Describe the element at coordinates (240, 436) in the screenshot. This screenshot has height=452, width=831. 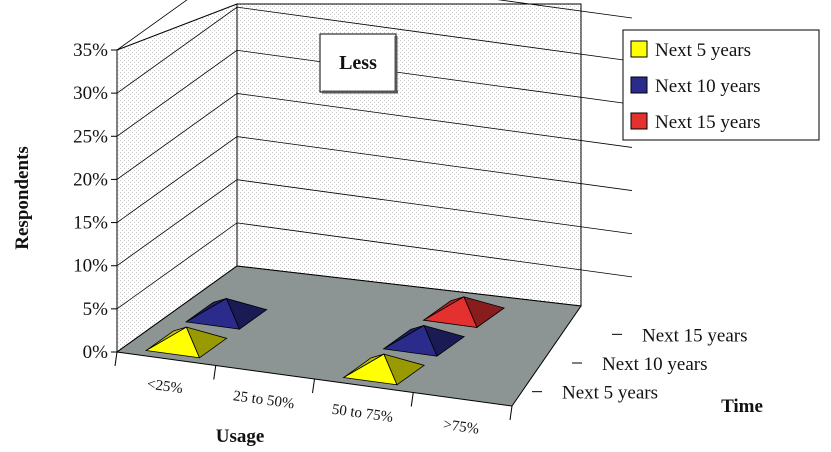
I see `x-axis-title: Usage` at that location.